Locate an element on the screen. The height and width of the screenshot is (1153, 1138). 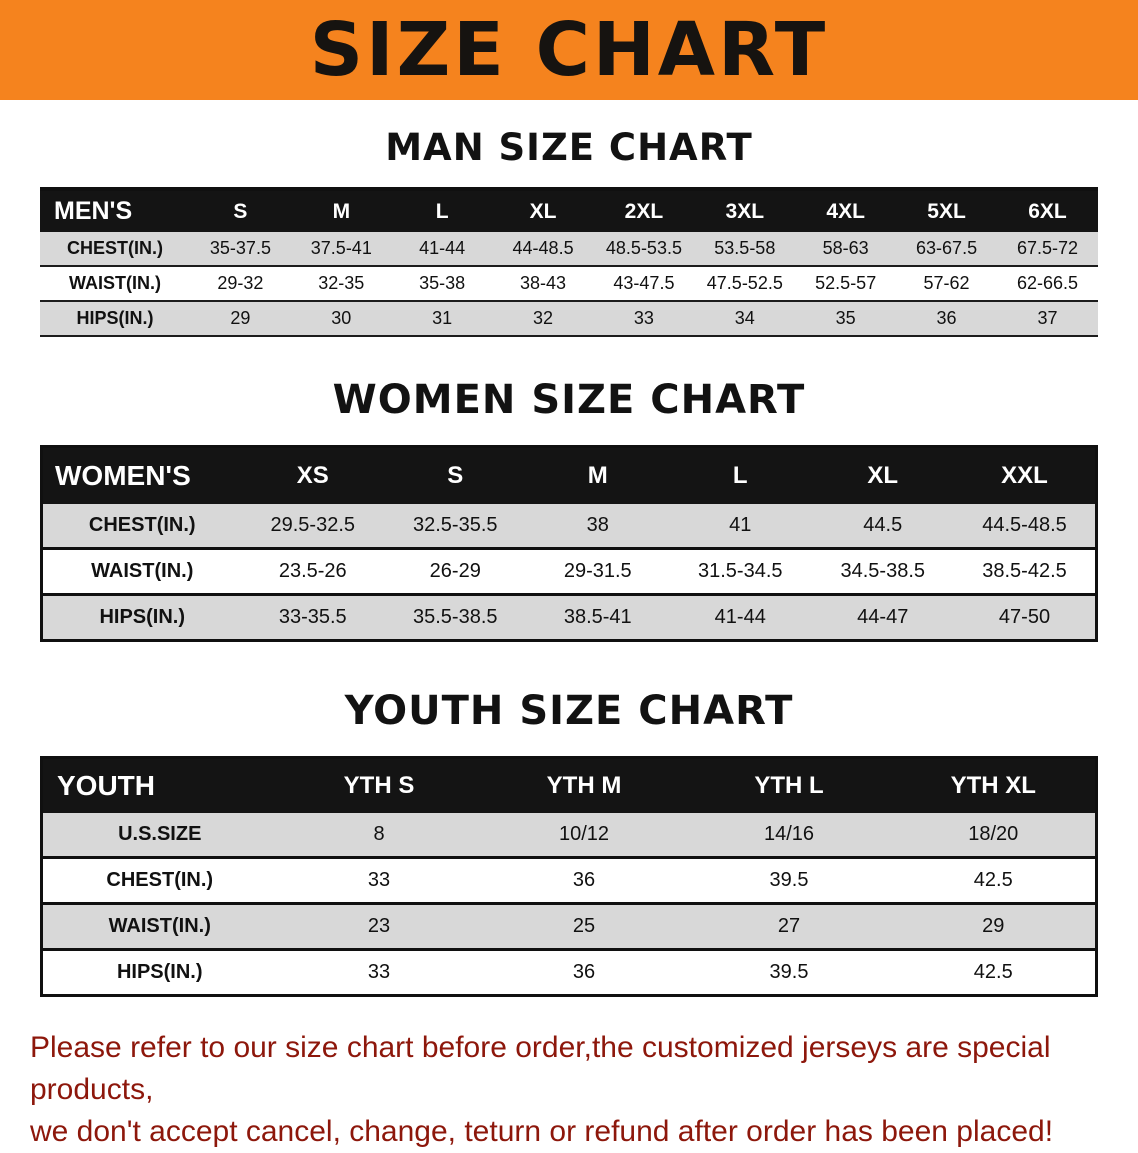
table-cell: 47-50 is located at coordinates (1024, 617).